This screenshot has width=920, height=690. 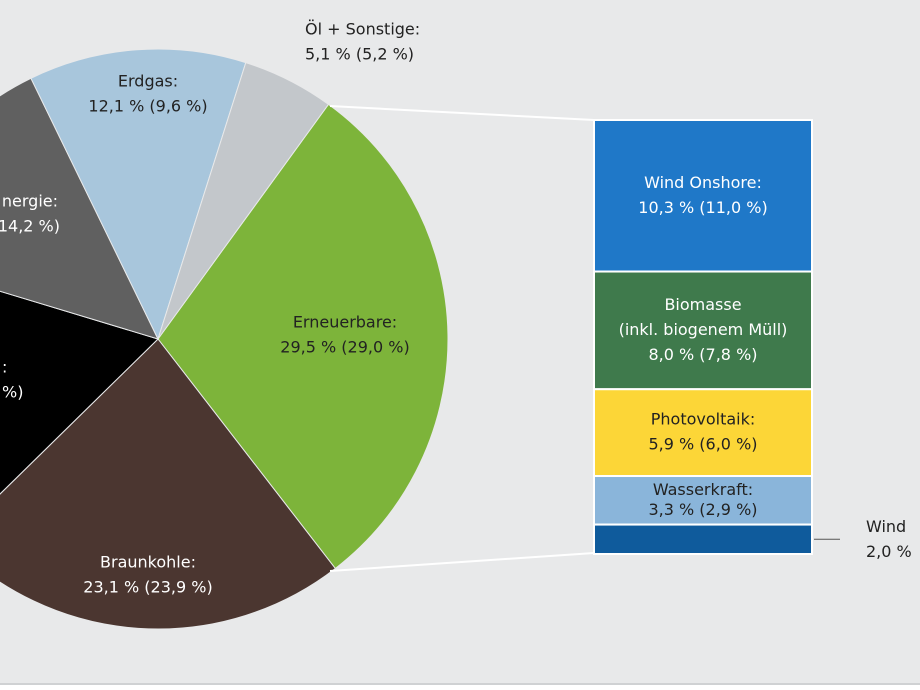 I want to click on slice-label: nergie:, so click(x=30, y=201).